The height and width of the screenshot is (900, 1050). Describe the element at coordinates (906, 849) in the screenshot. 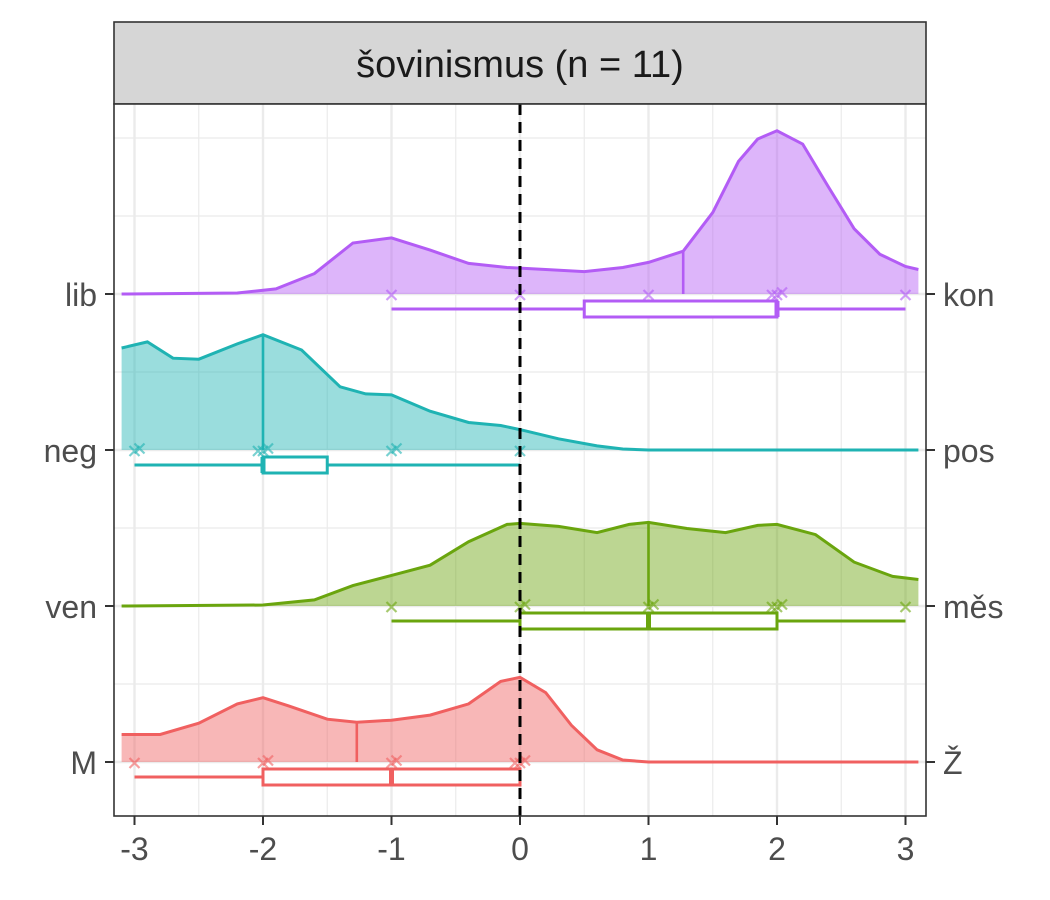

I see `x-tick-label: 3` at that location.